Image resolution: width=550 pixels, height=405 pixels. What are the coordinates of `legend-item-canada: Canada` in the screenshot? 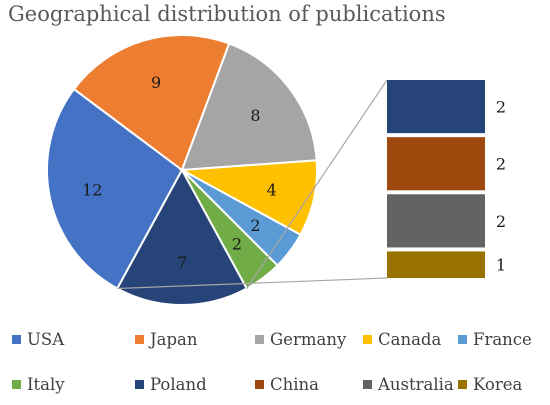 It's located at (402, 339).